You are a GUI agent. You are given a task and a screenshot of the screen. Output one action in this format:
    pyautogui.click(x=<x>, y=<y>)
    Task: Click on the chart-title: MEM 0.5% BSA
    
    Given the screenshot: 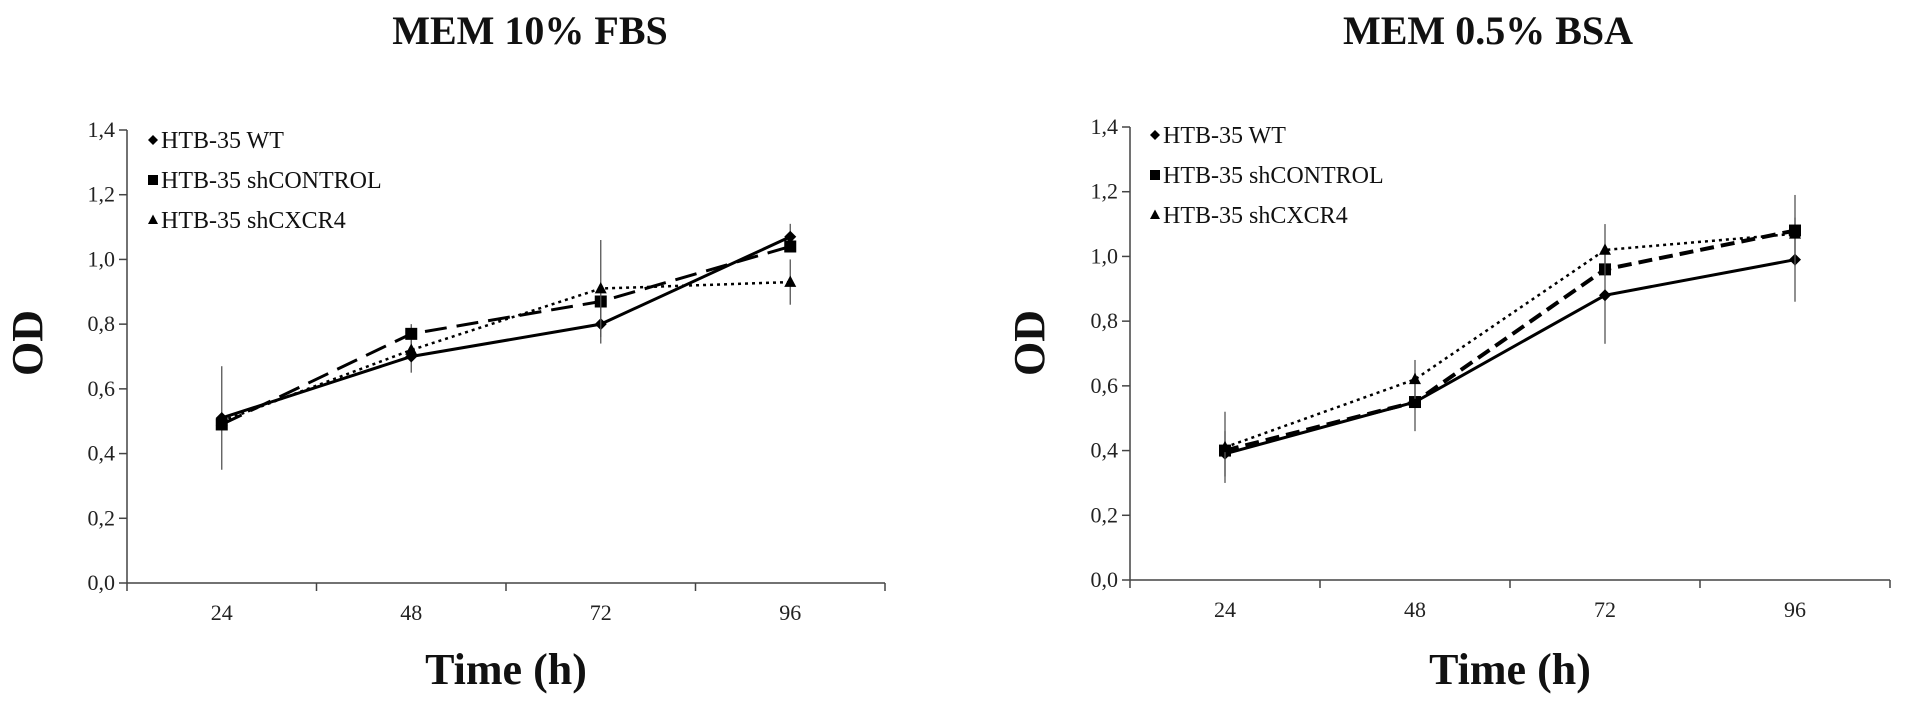 What is the action you would take?
    pyautogui.click(x=1488, y=30)
    